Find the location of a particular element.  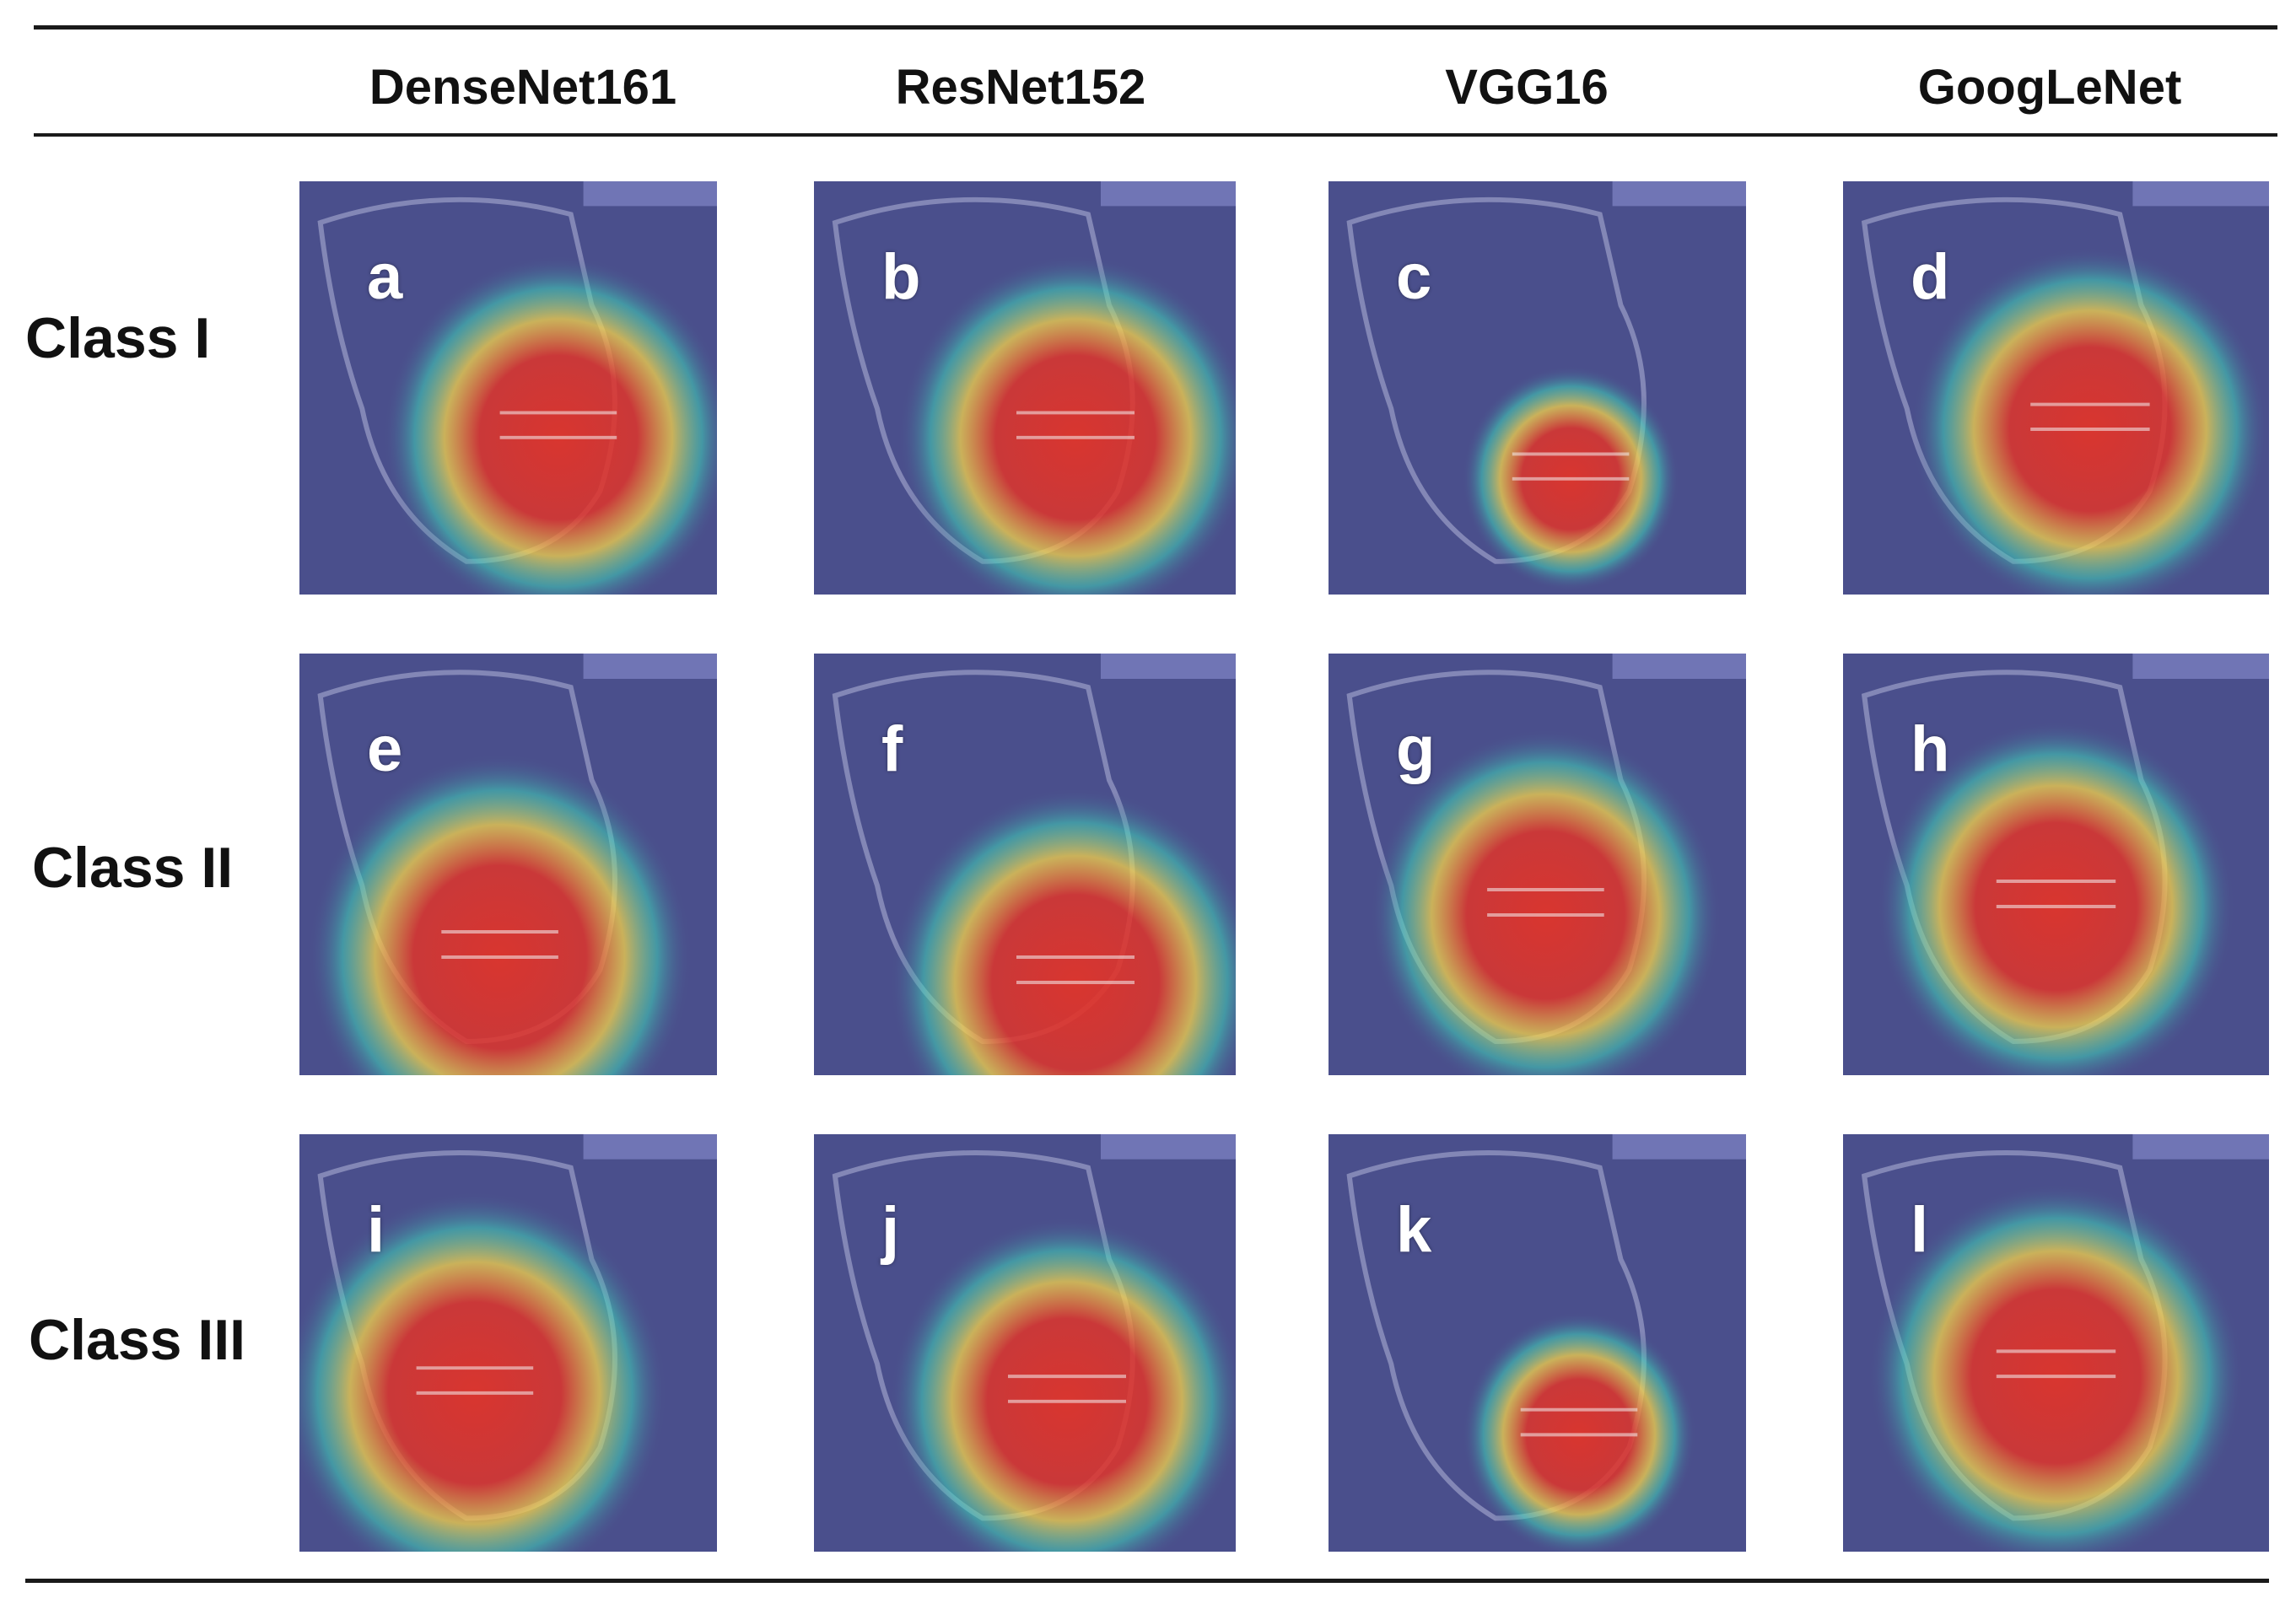

heatmap-panel-f: f is located at coordinates (1025, 865).